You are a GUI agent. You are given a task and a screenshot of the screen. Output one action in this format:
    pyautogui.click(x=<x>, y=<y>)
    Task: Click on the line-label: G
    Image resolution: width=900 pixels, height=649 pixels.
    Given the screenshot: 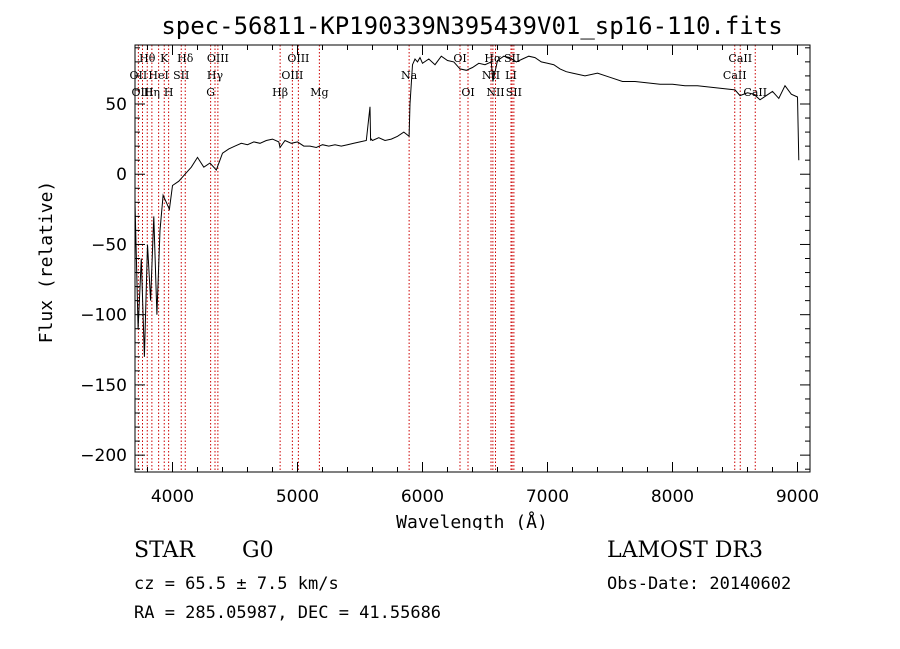 What is the action you would take?
    pyautogui.click(x=210, y=92)
    